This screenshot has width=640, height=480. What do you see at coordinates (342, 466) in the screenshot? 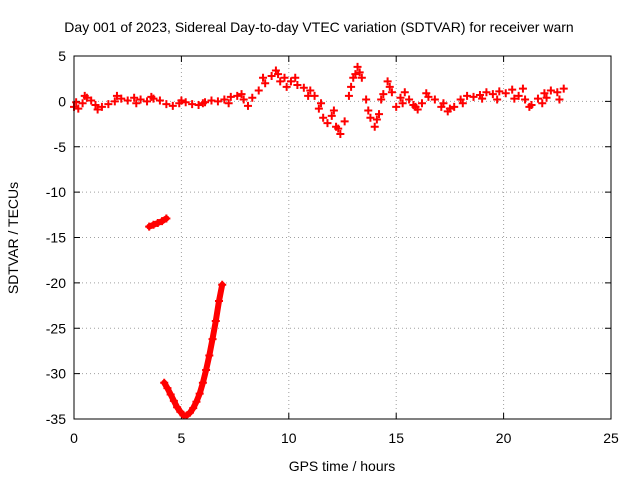
I see `x-axis-label: GPS time / hours` at bounding box center [342, 466].